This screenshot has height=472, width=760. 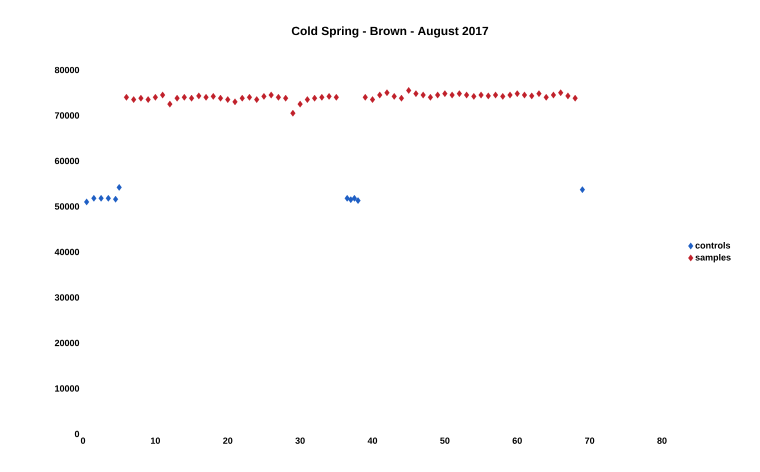 I want to click on legend-label: controls, so click(x=712, y=245).